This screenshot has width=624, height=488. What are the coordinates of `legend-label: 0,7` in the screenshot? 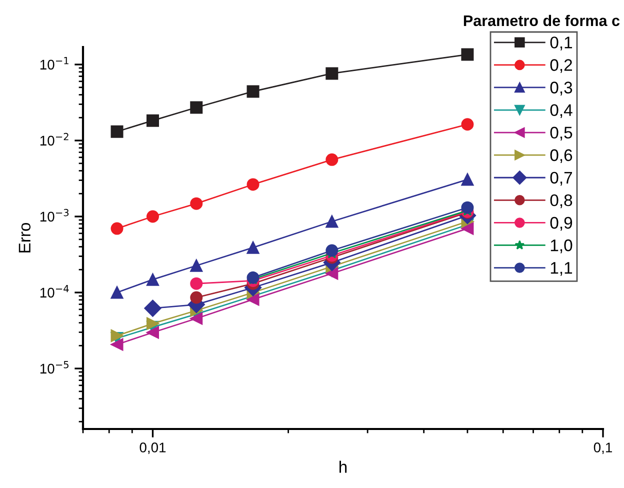 It's located at (561, 179).